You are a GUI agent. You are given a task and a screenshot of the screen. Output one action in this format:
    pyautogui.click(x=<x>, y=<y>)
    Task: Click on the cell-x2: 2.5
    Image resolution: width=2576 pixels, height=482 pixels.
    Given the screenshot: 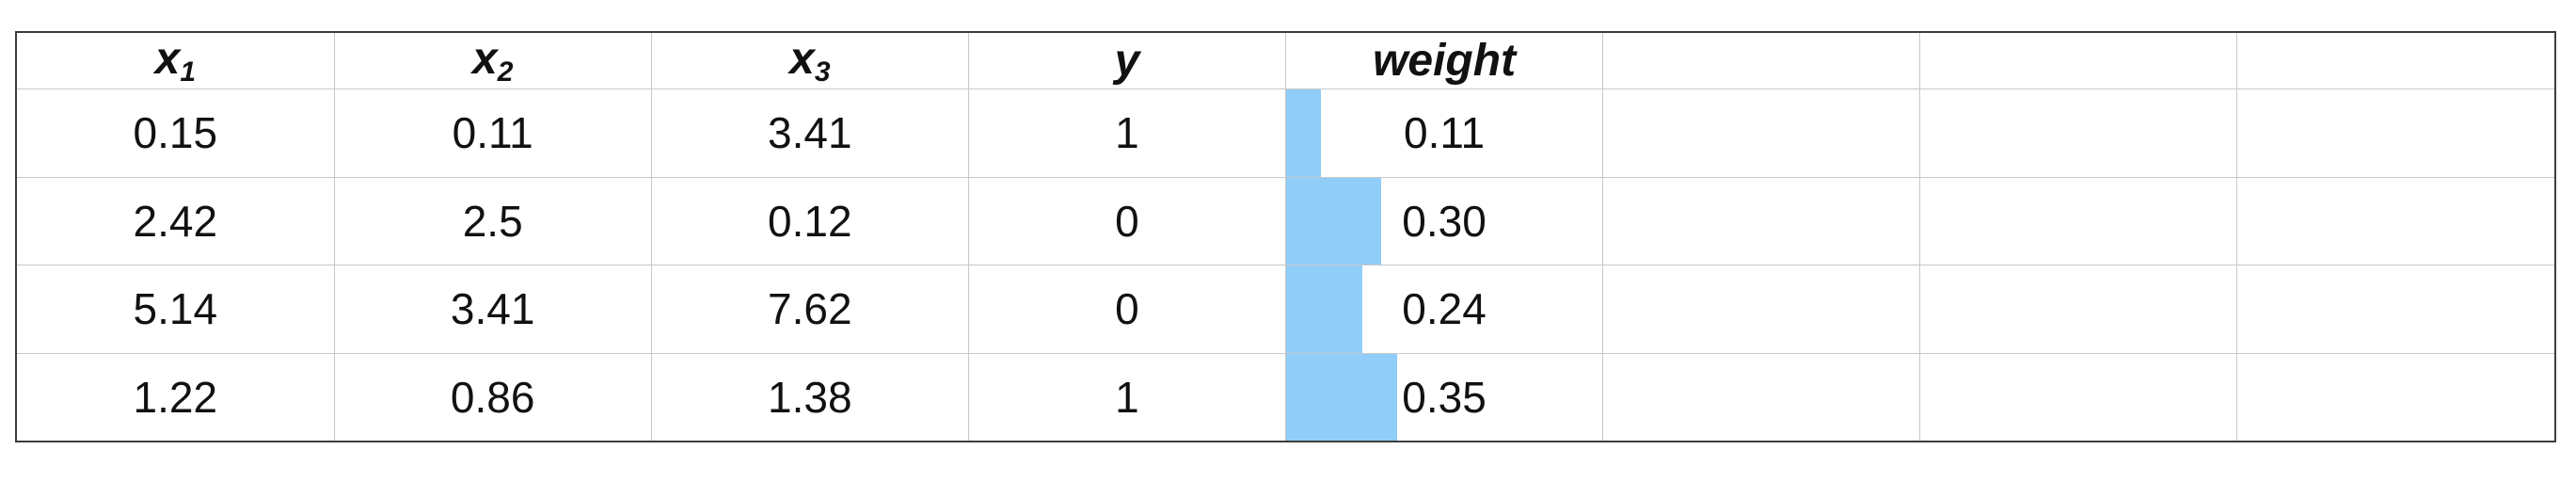 What is the action you would take?
    pyautogui.click(x=493, y=221)
    